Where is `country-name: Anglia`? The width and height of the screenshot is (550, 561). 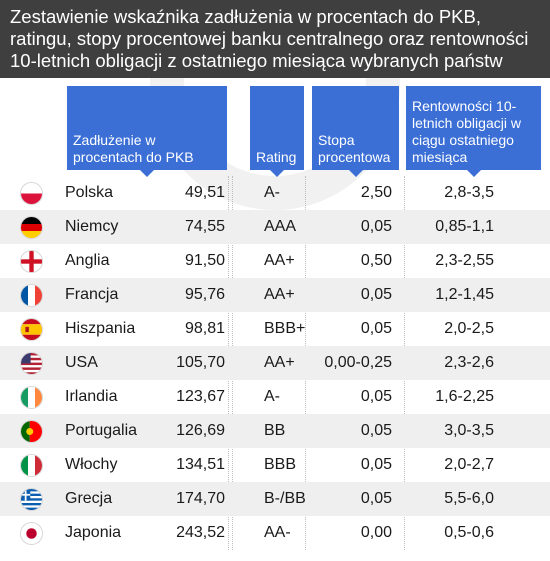
country-name: Anglia is located at coordinates (87, 260).